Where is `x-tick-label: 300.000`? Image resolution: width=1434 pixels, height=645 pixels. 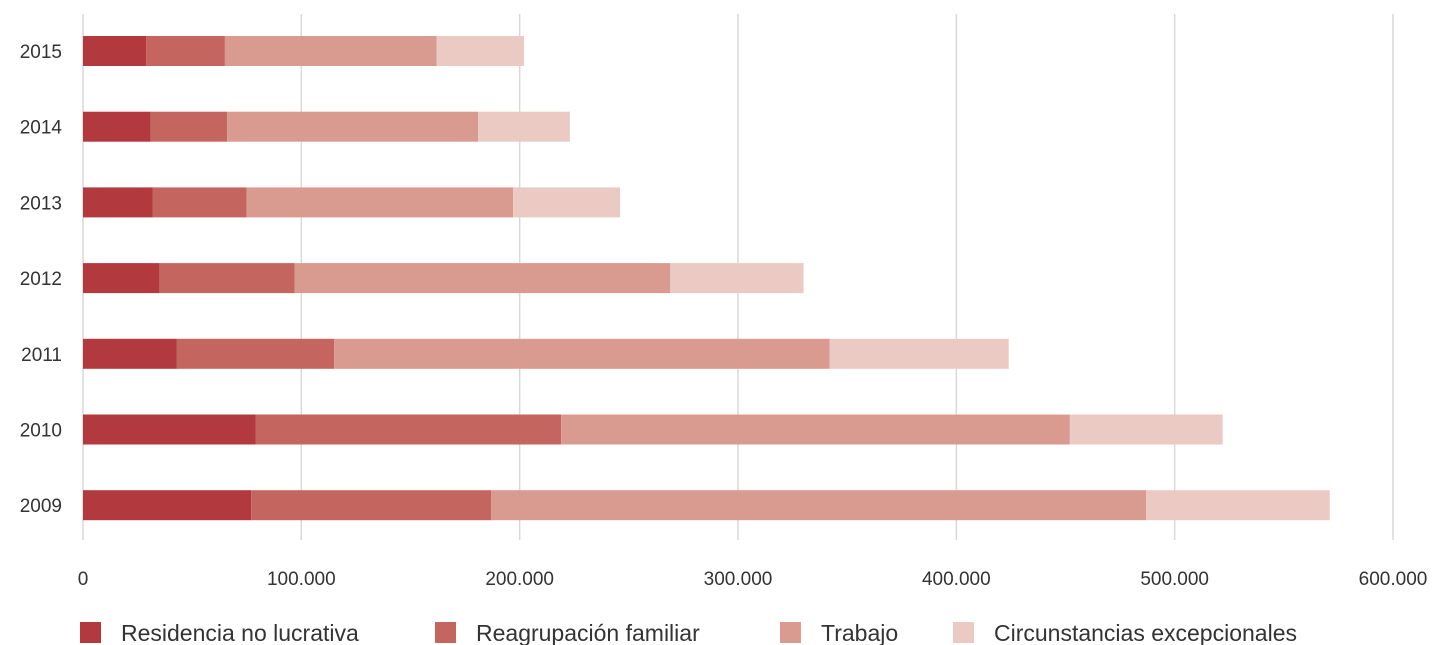
x-tick-label: 300.000 is located at coordinates (738, 579).